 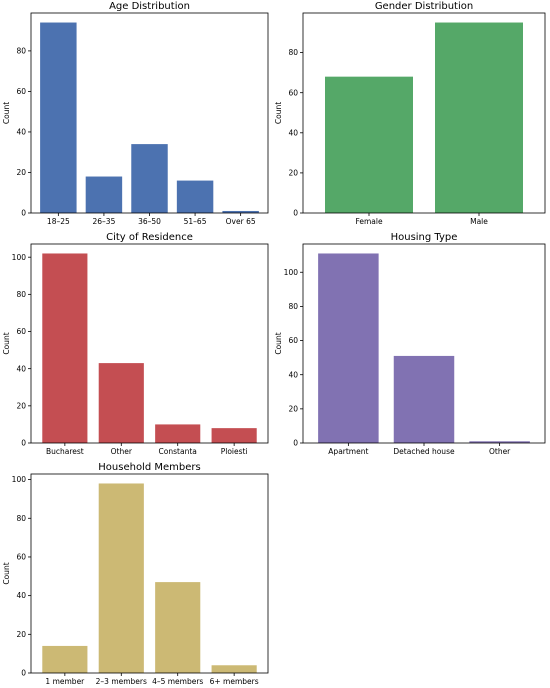 What do you see at coordinates (178, 451) in the screenshot?
I see `x-tick-label: Constanta` at bounding box center [178, 451].